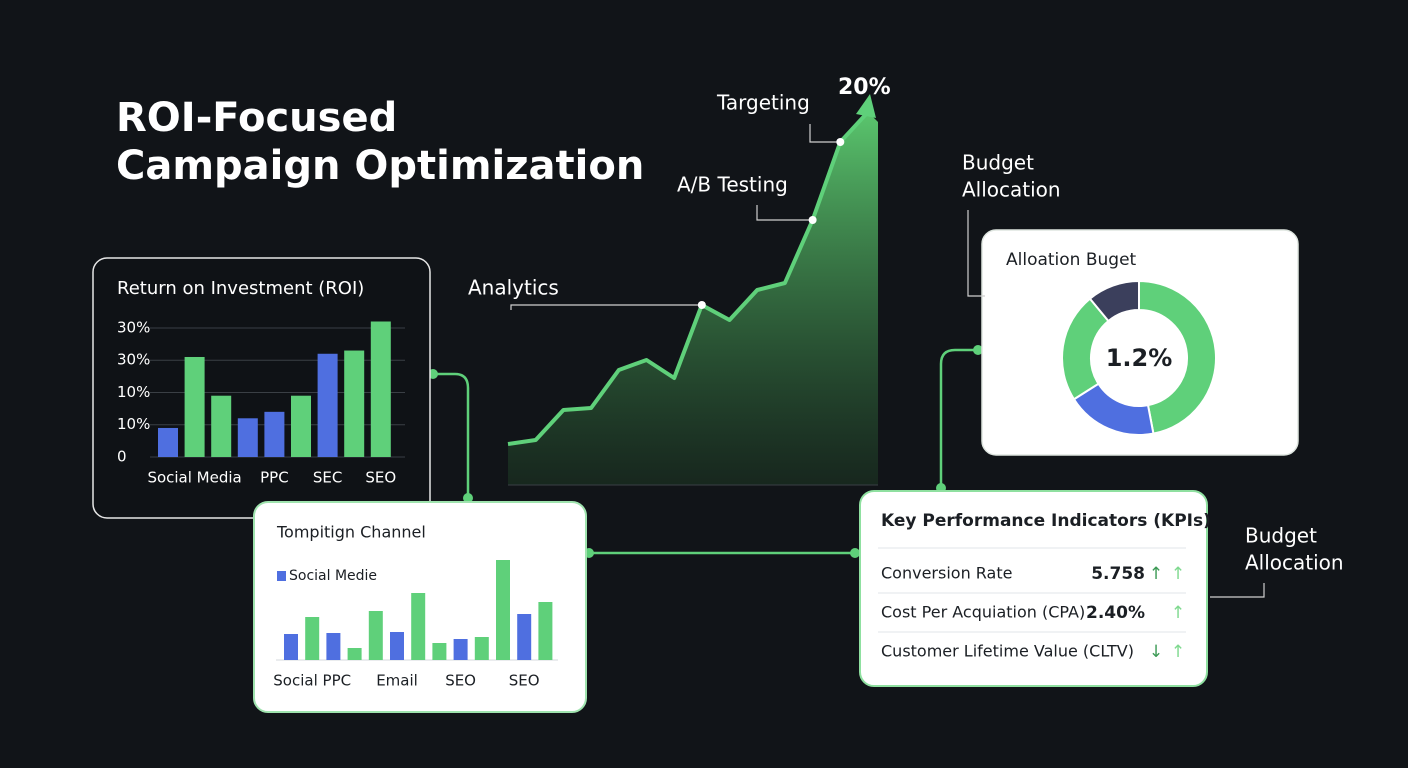 This screenshot has height=768, width=1408. What do you see at coordinates (1156, 652) in the screenshot?
I see `kpi-trend: ↓` at bounding box center [1156, 652].